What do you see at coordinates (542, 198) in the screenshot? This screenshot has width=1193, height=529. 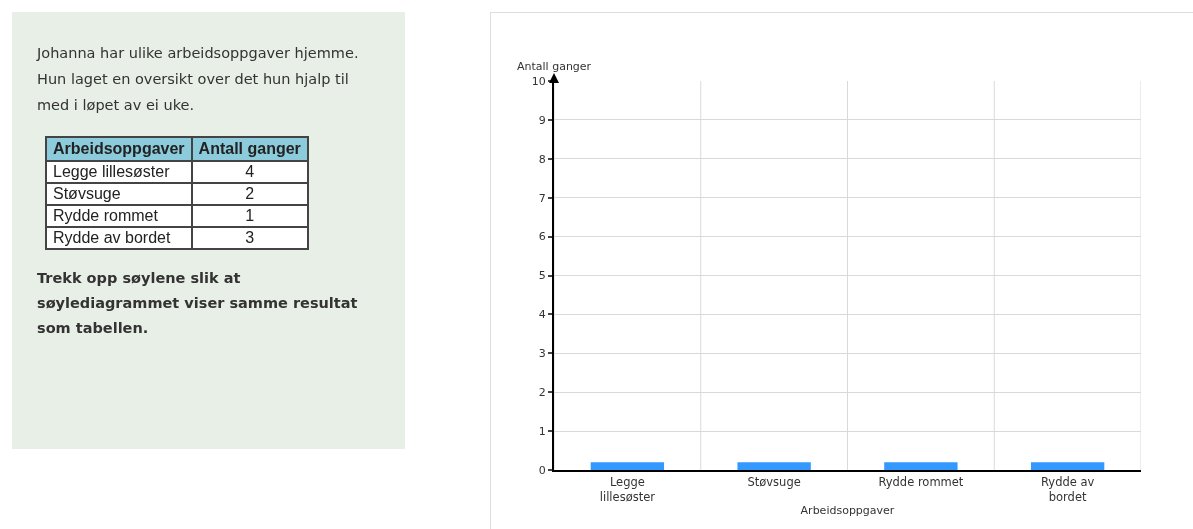 I see `y-tick-label: 7` at bounding box center [542, 198].